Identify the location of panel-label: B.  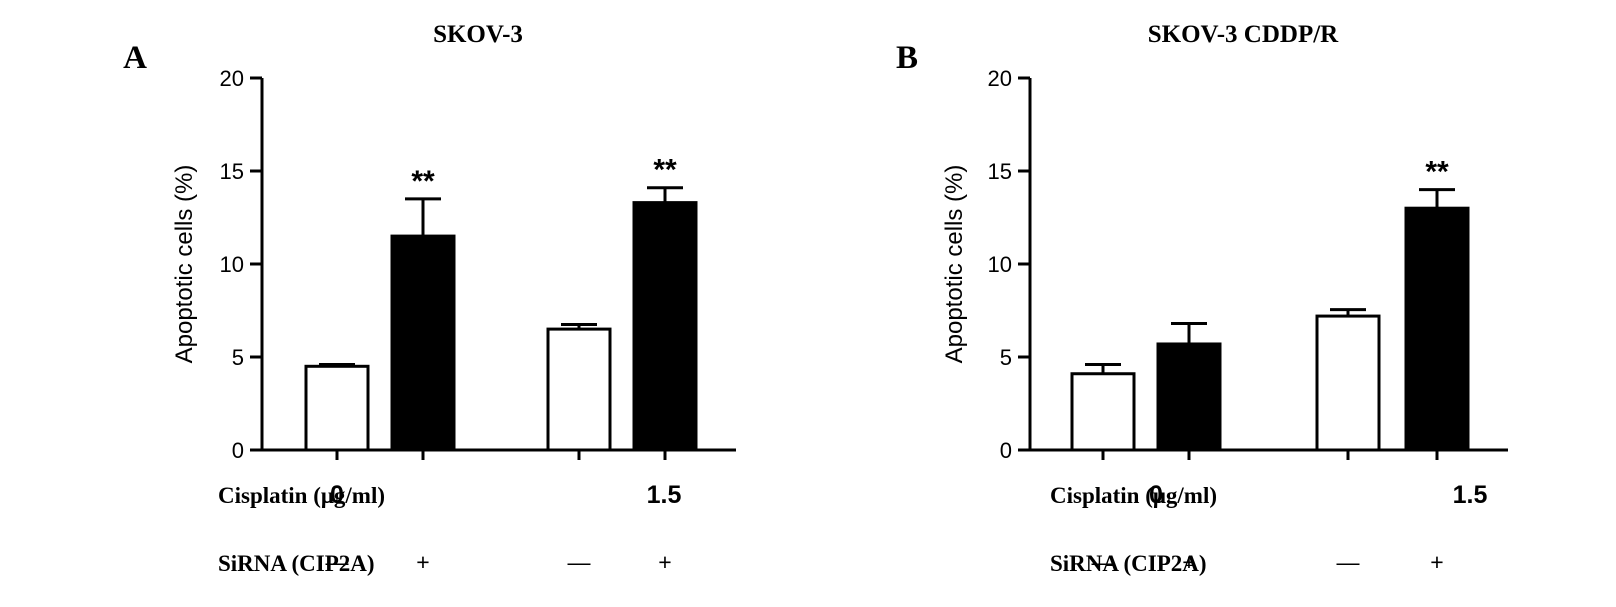
(907, 58).